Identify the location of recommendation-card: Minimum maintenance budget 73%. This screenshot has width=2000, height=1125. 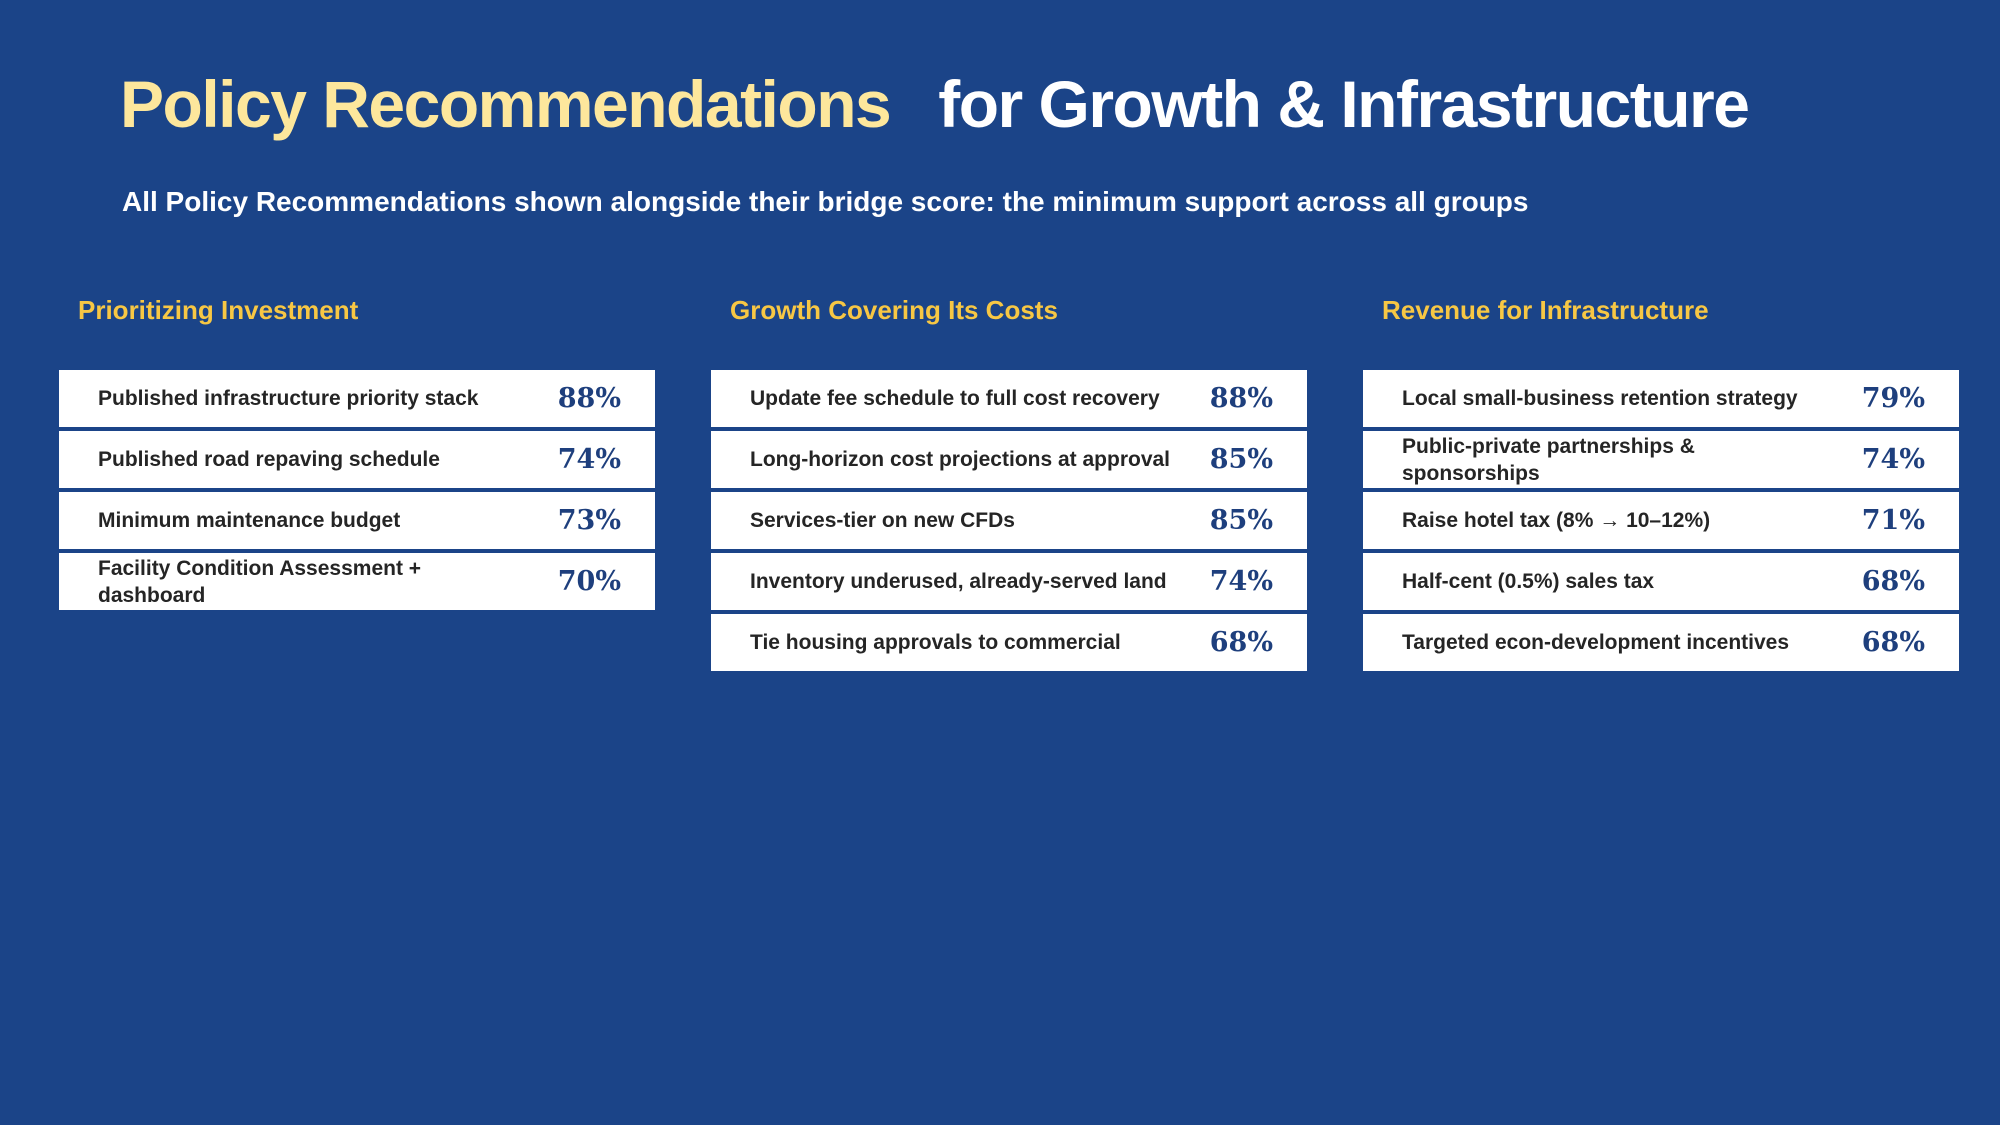
(357, 520).